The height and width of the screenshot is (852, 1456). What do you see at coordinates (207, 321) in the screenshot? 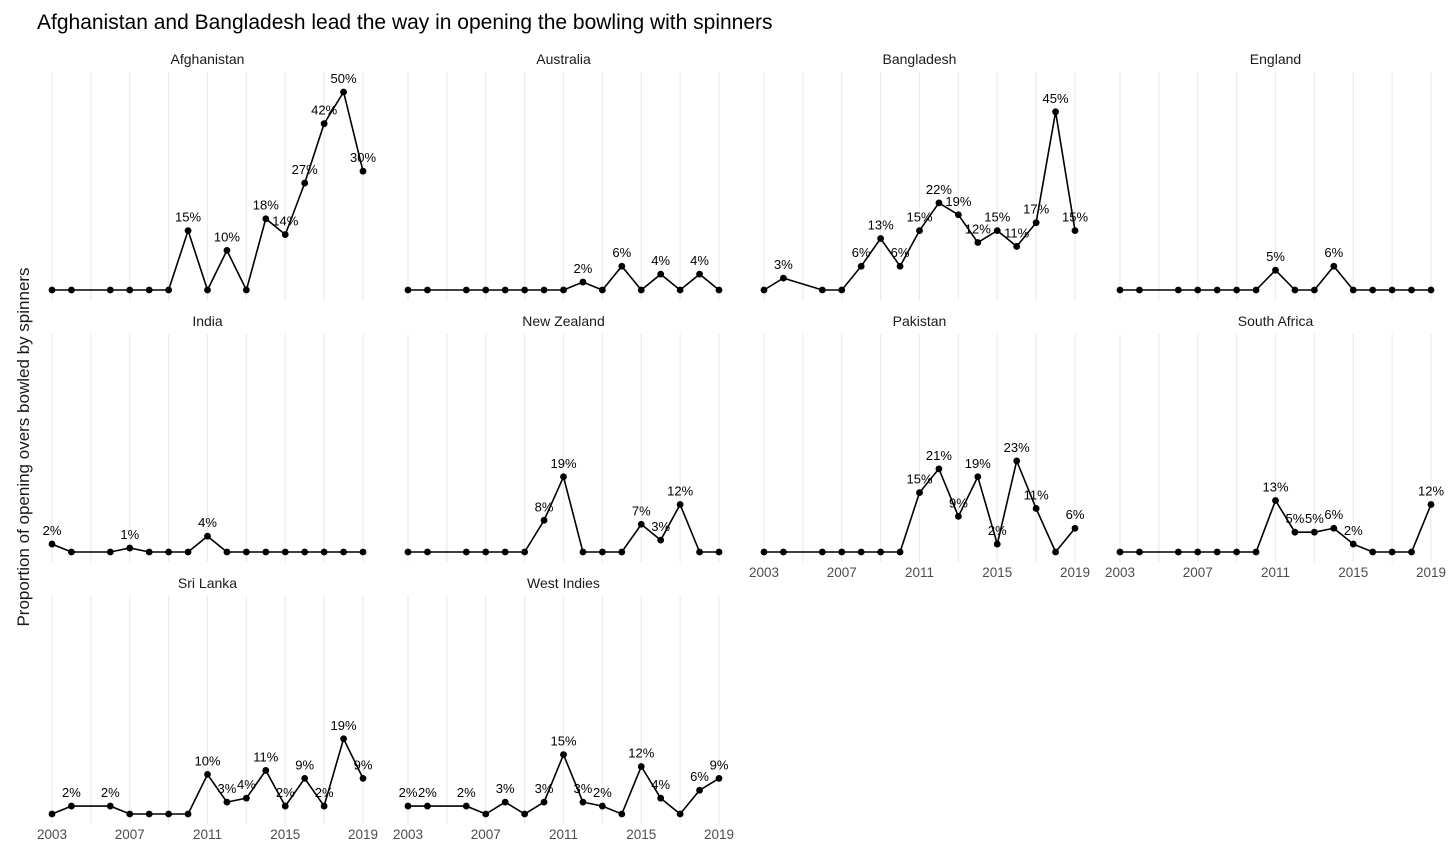
I see `facet-label: India` at bounding box center [207, 321].